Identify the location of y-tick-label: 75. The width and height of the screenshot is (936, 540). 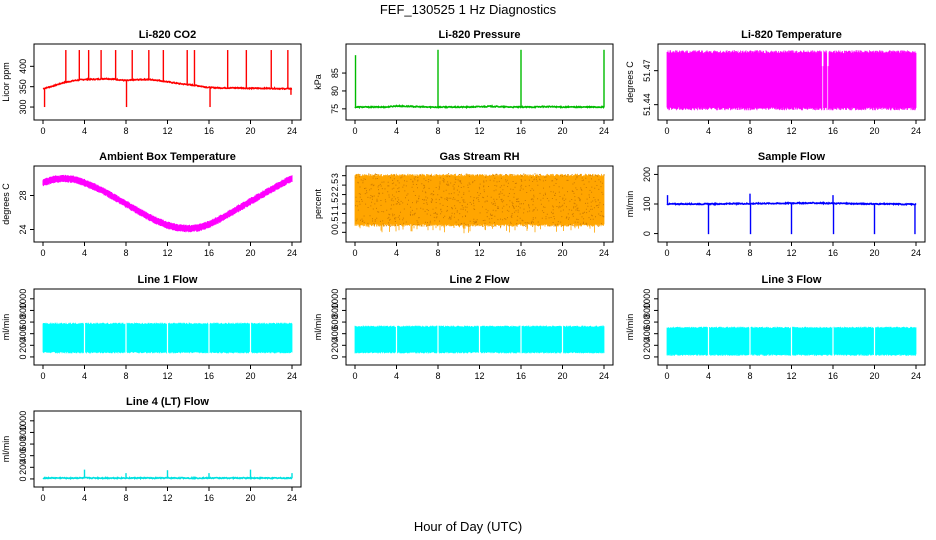
(335, 109).